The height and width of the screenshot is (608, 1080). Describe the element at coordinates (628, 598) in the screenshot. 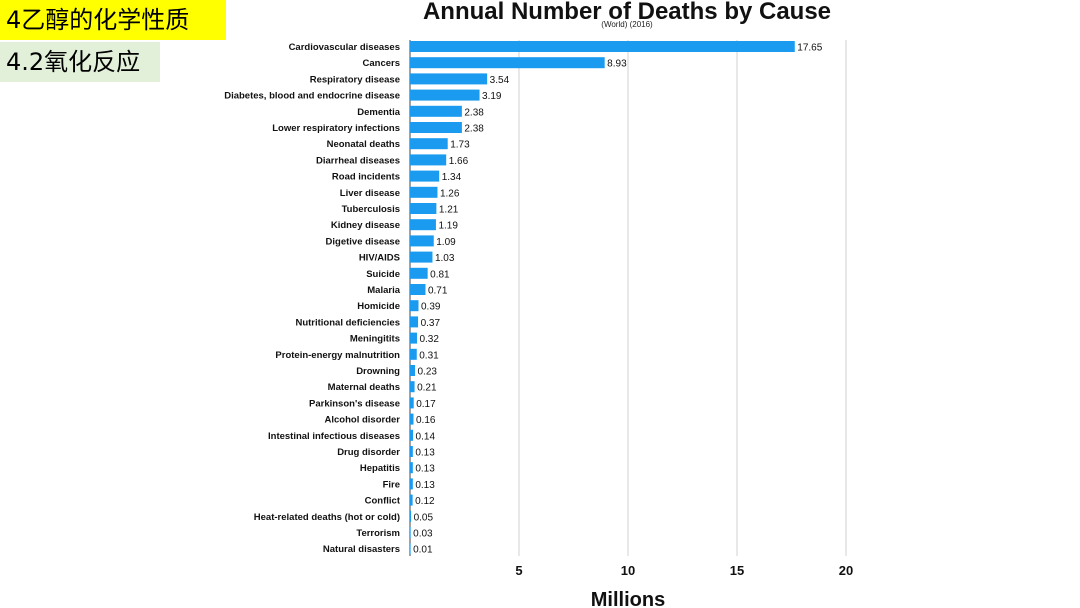

I see `x-axis-label: Millions` at that location.